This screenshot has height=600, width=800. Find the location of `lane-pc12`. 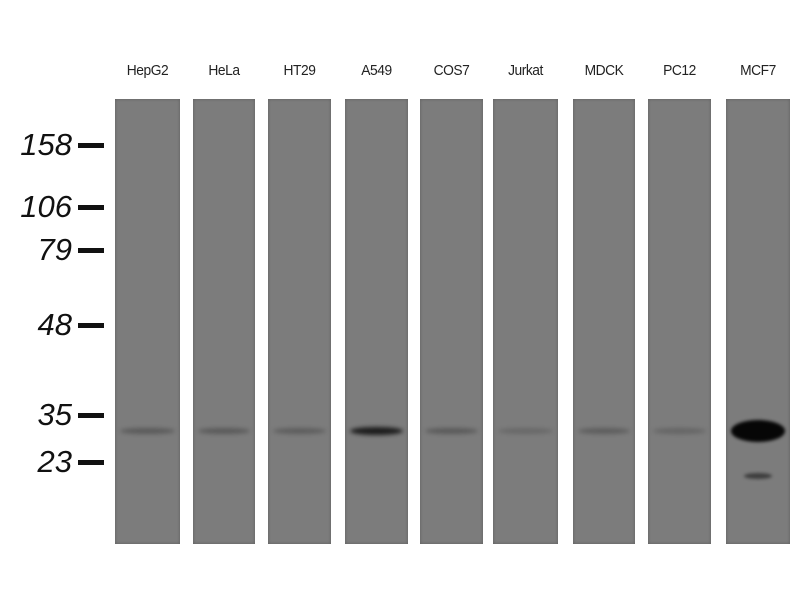

lane-pc12 is located at coordinates (679, 321).